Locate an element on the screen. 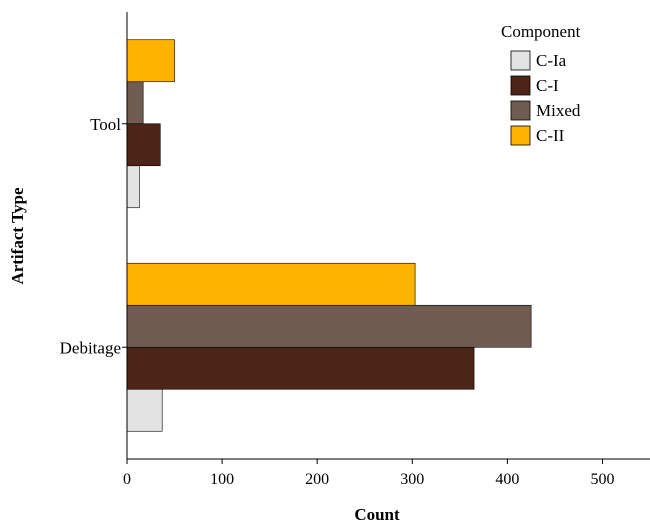 The height and width of the screenshot is (524, 650). legend-label: C-Ia is located at coordinates (551, 60).